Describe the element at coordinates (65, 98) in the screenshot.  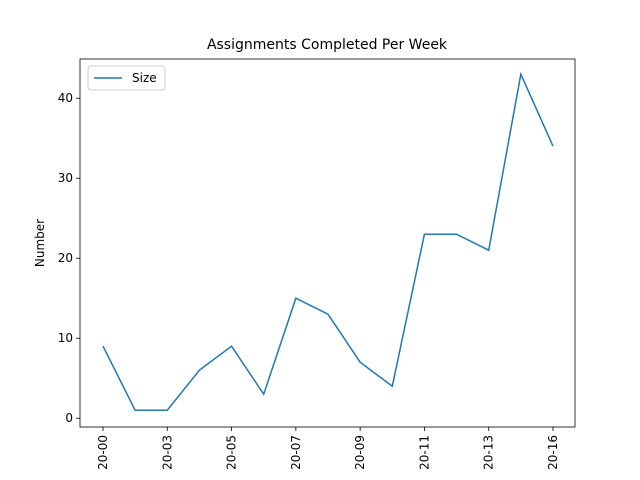
I see `y-tick-label: 40` at that location.